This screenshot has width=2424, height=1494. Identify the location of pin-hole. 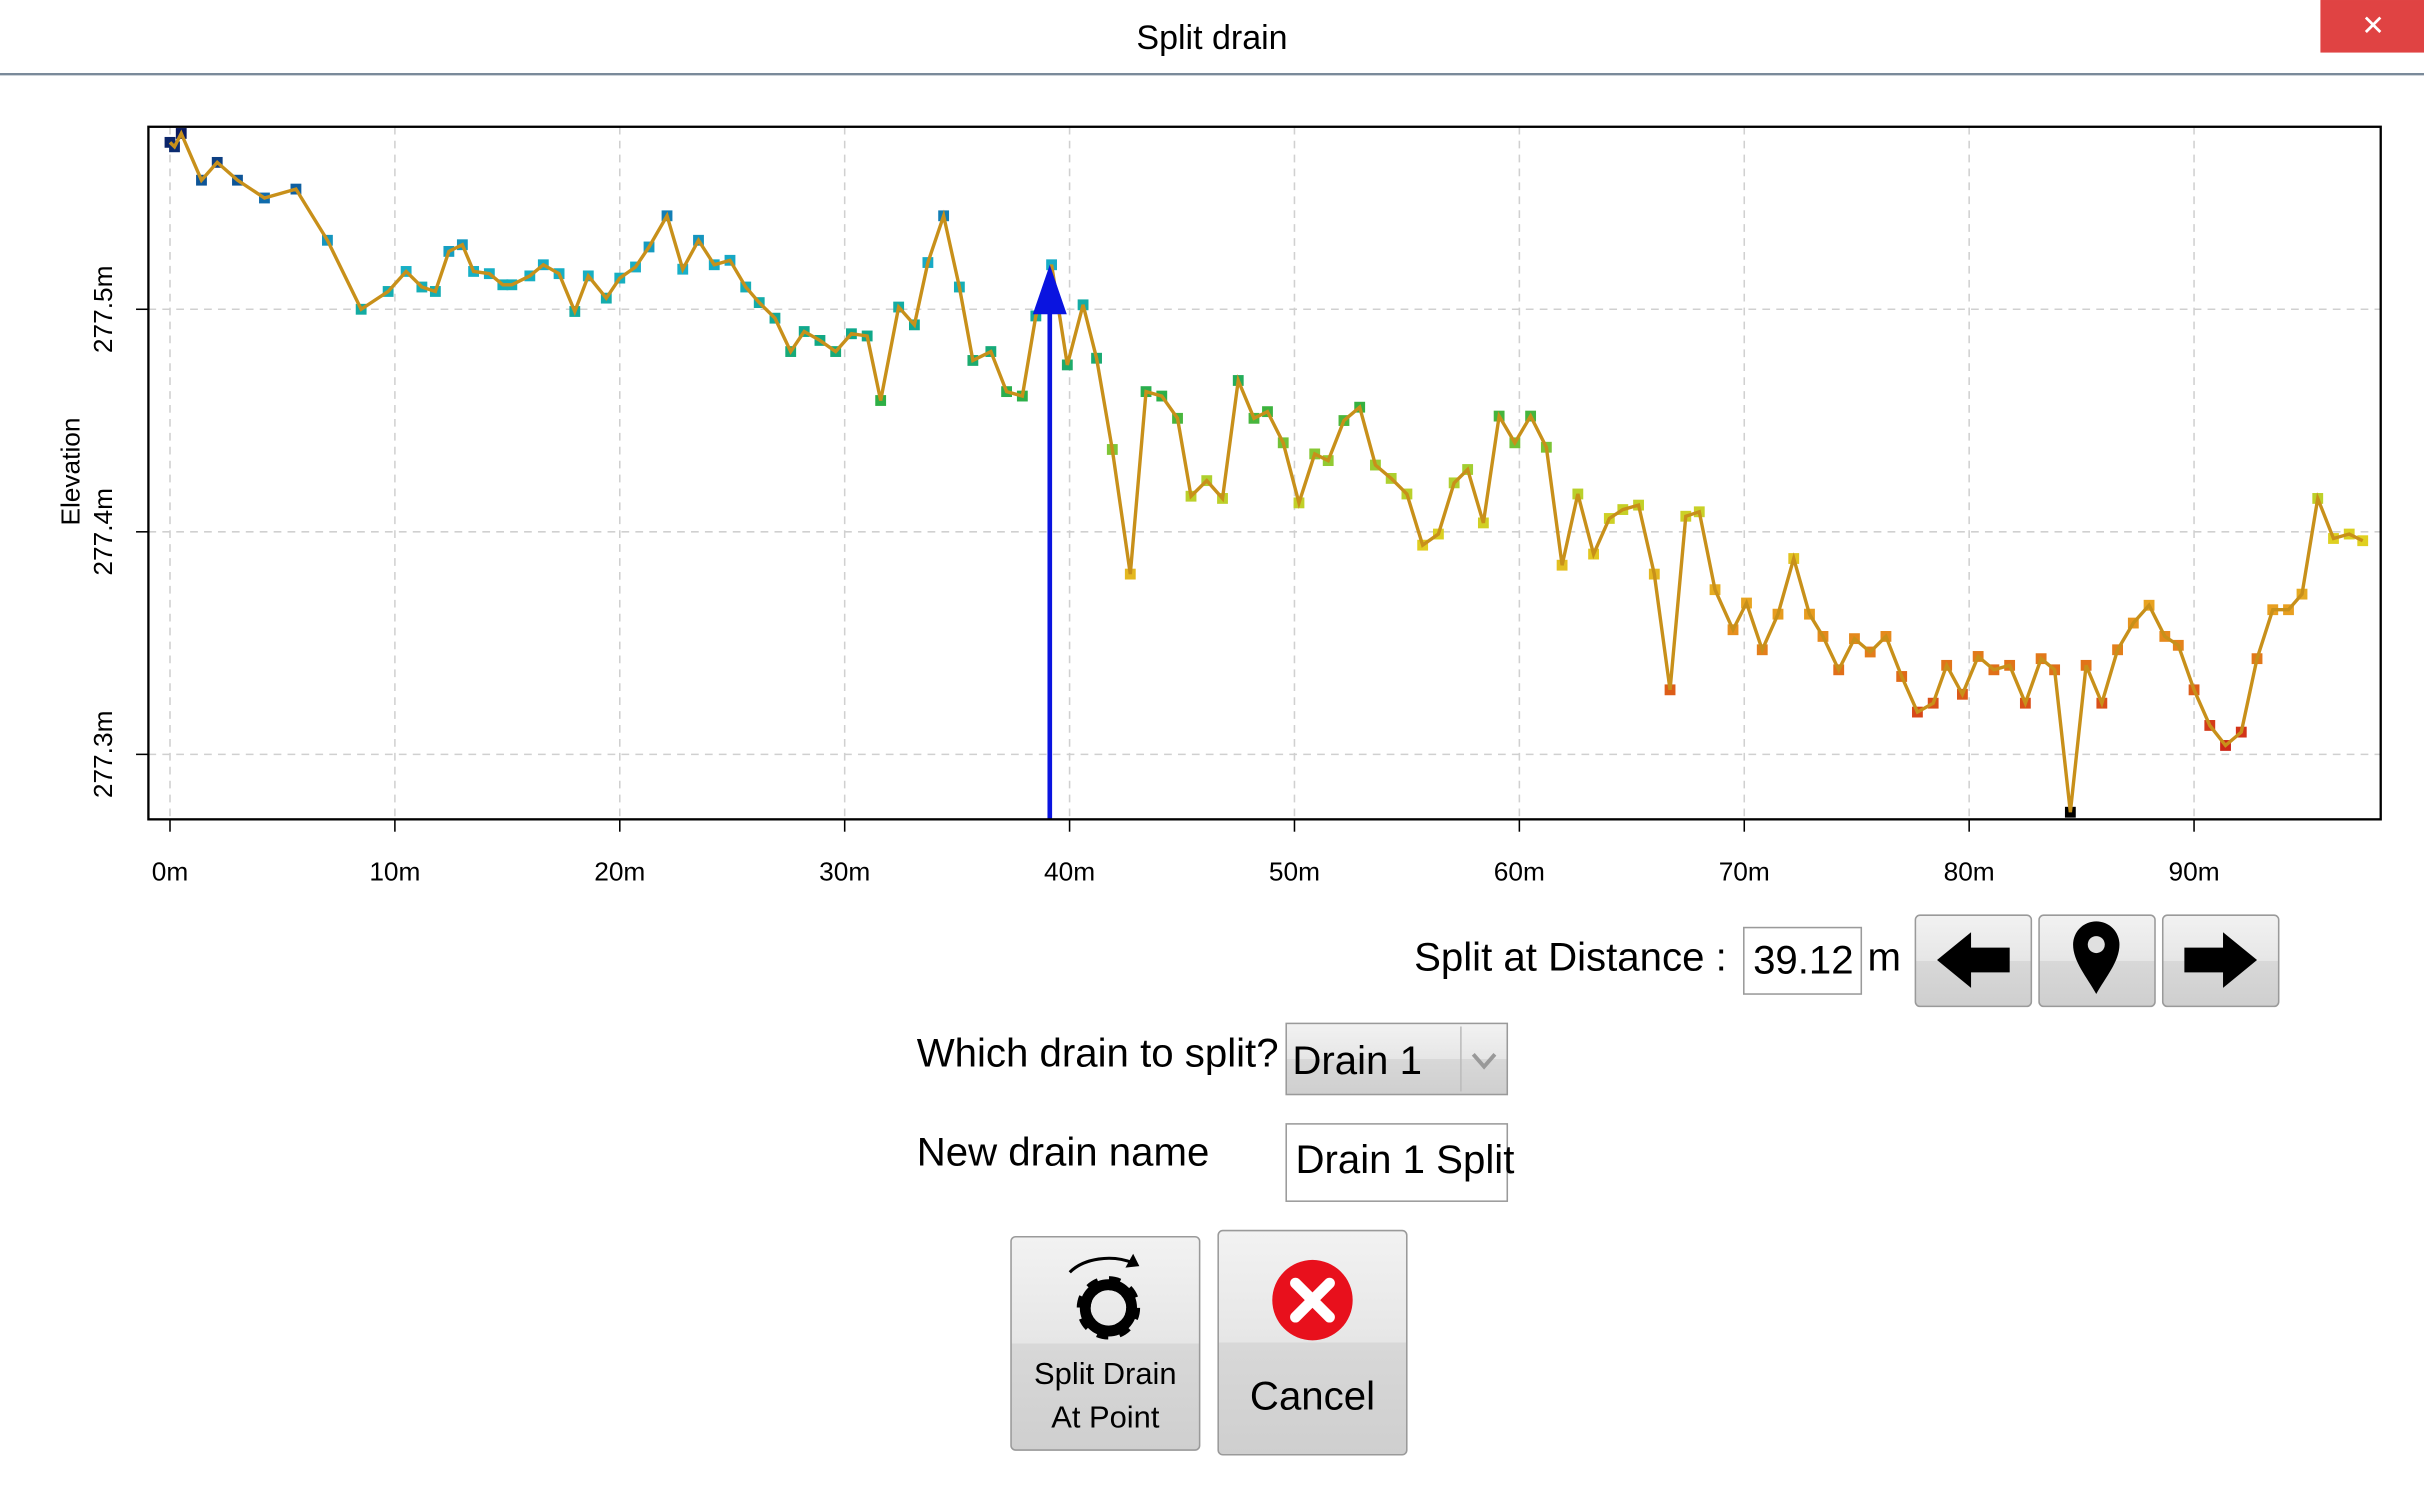
(2096, 945).